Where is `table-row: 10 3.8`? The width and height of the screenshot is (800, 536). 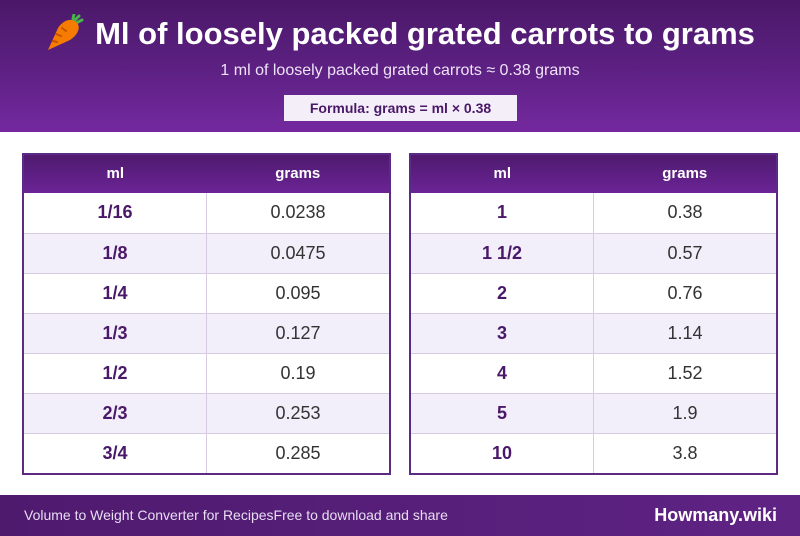 table-row: 10 3.8 is located at coordinates (593, 453).